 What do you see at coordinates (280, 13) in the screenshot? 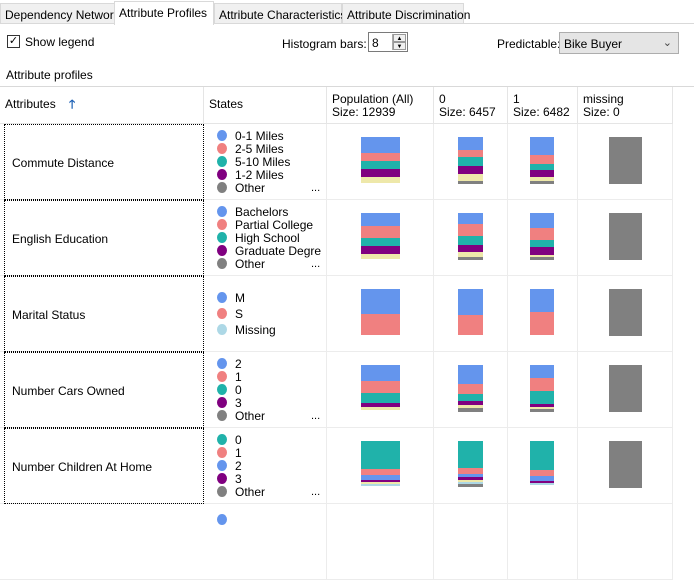
I see `tab-attribute-characteristics: Attribute Characteristics` at bounding box center [280, 13].